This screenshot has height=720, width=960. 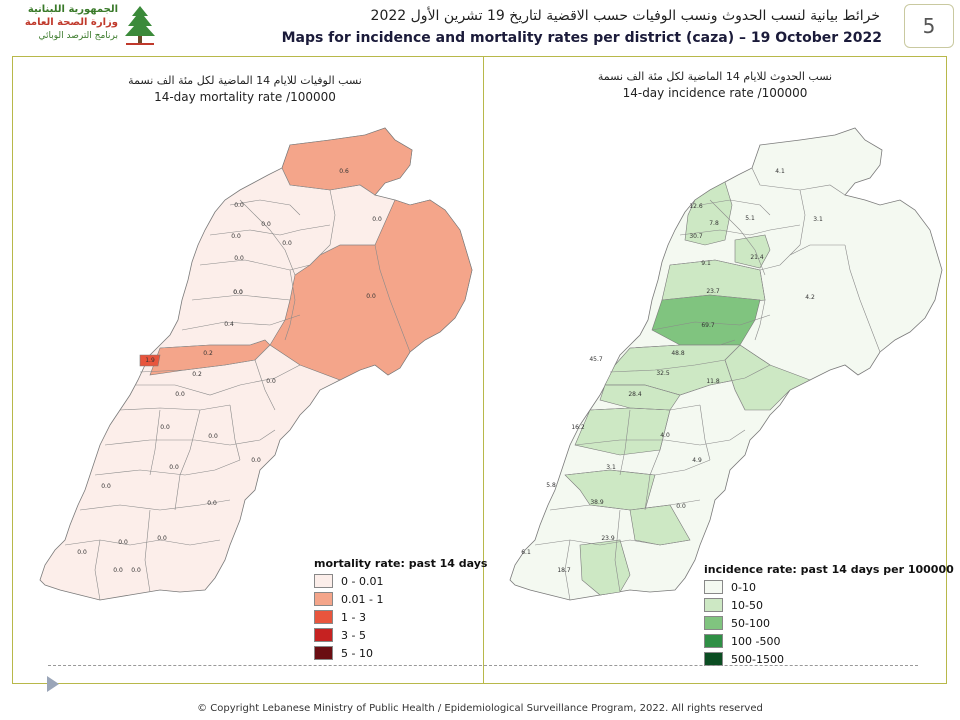 What do you see at coordinates (780, 171) in the screenshot?
I see `incidence-district-value: 4.1` at bounding box center [780, 171].